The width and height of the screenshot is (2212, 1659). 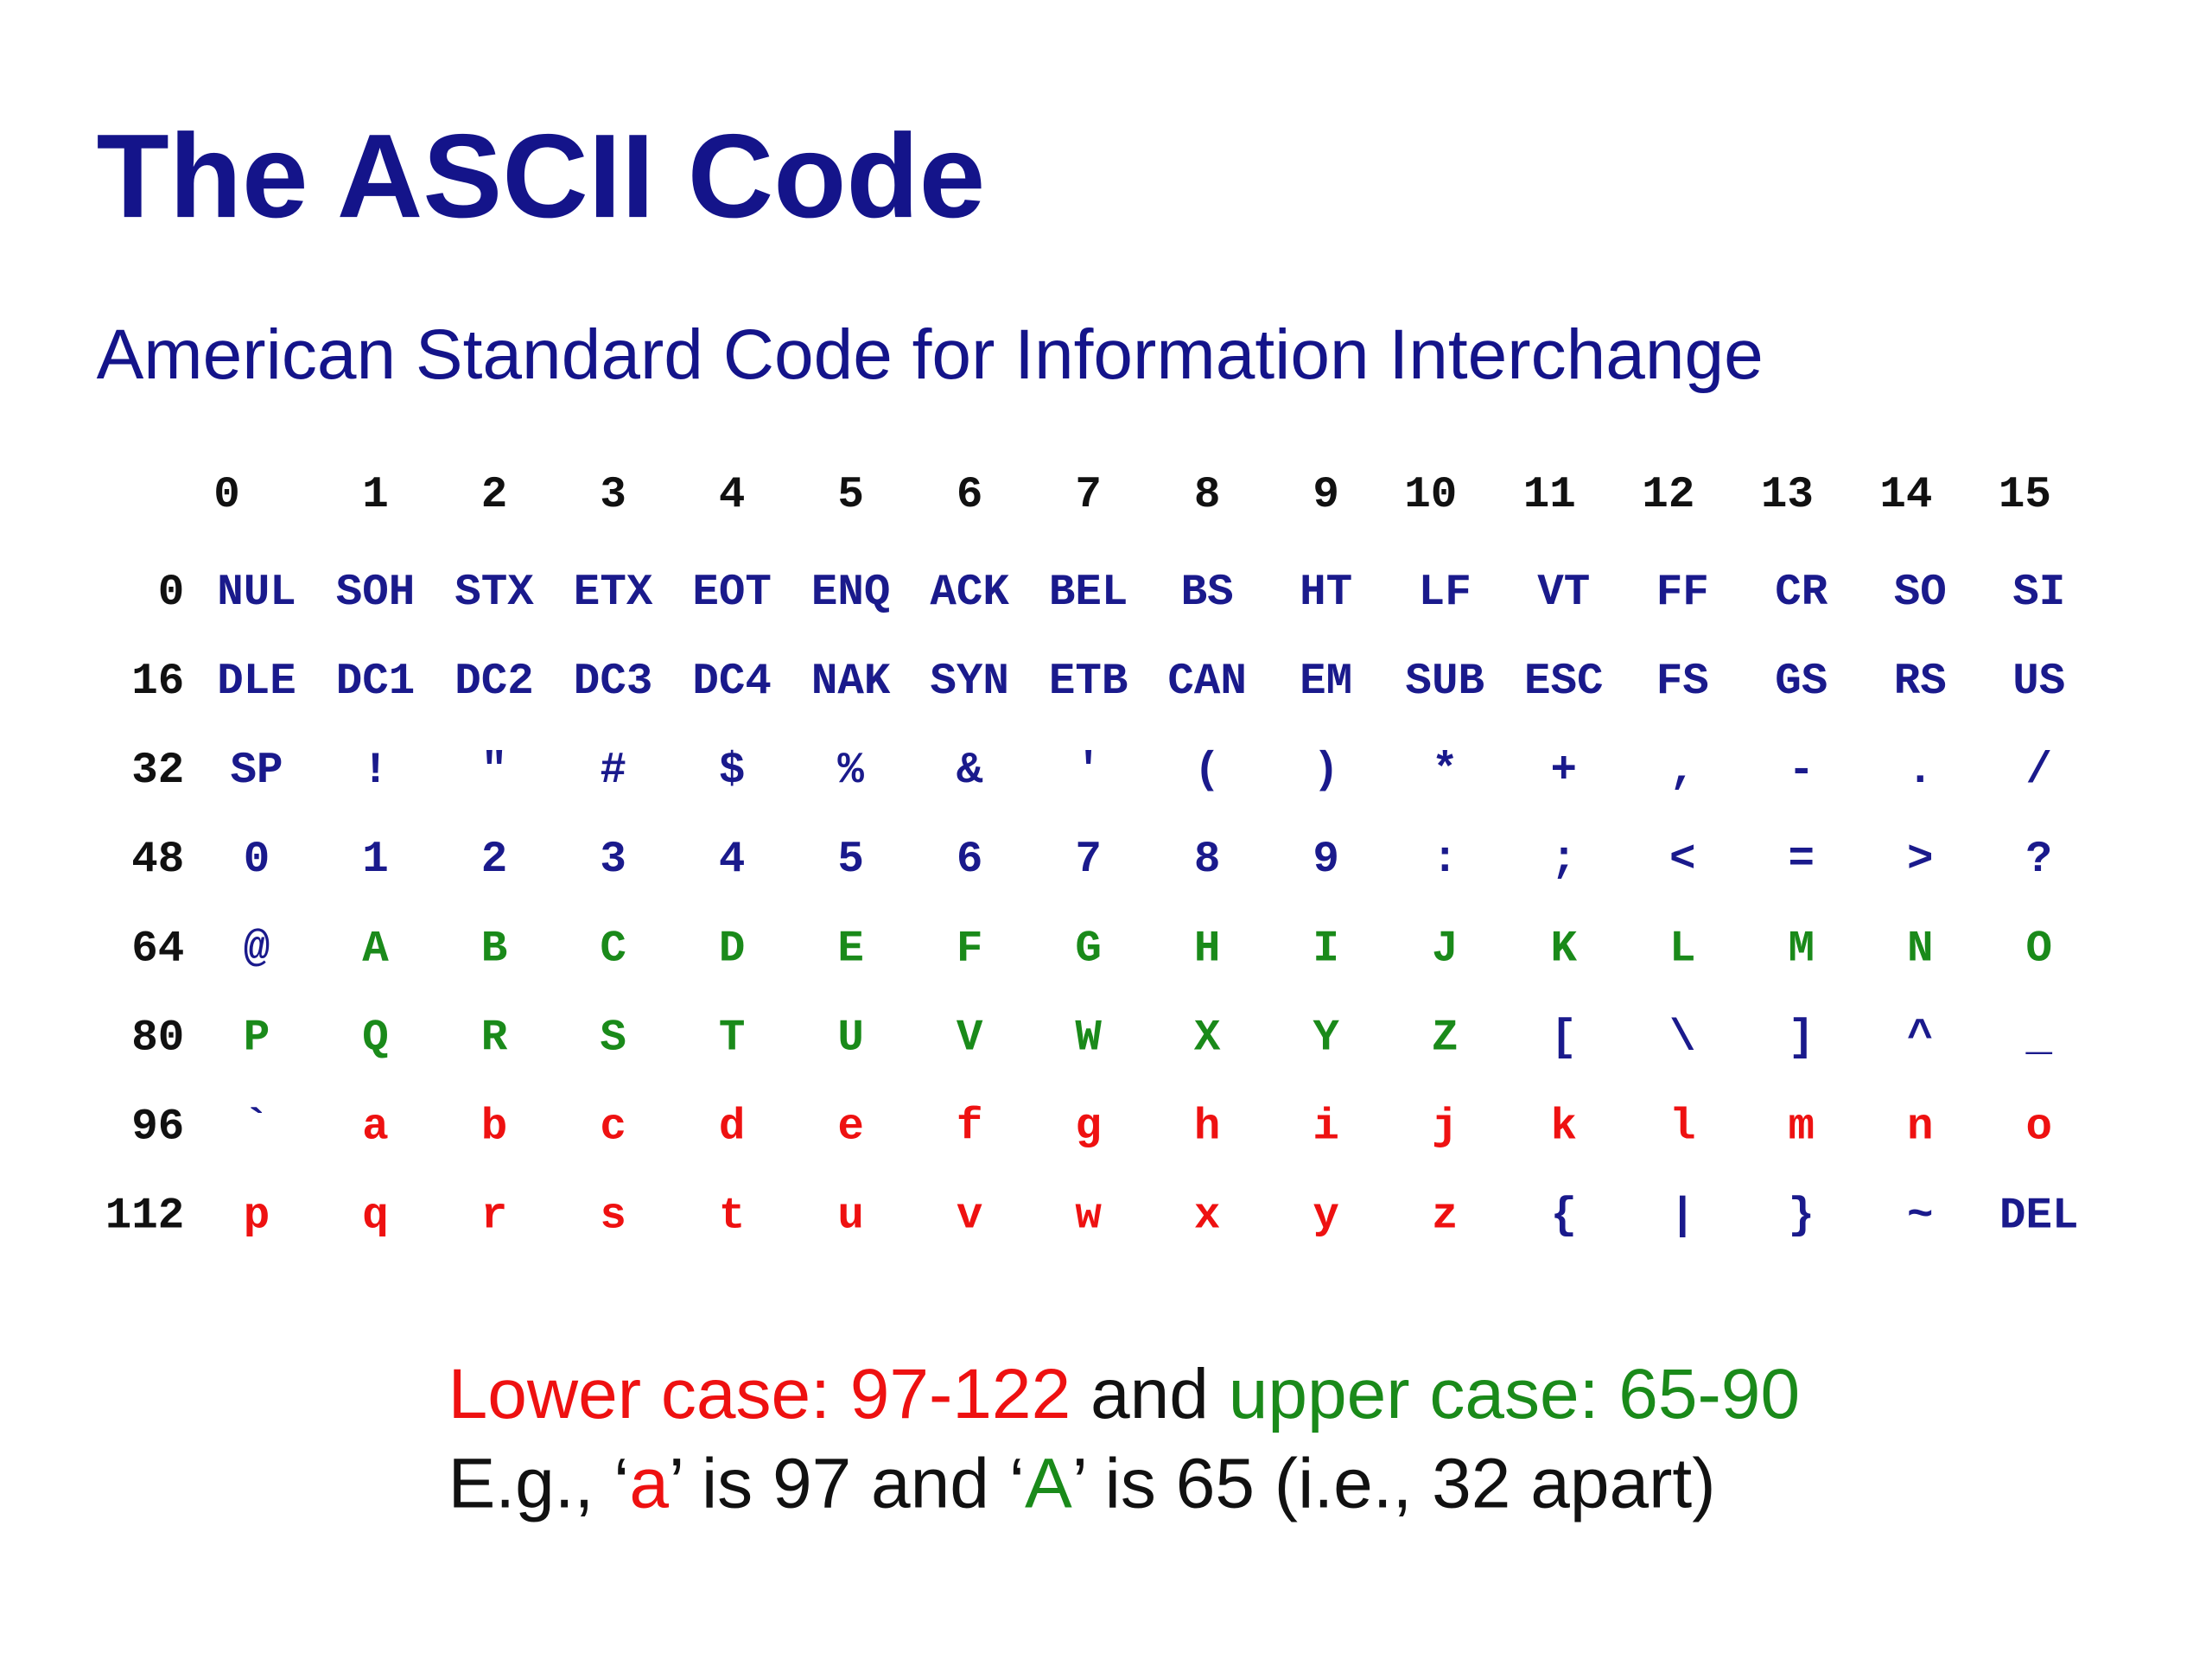 What do you see at coordinates (494, 1127) in the screenshot?
I see `cell: b` at bounding box center [494, 1127].